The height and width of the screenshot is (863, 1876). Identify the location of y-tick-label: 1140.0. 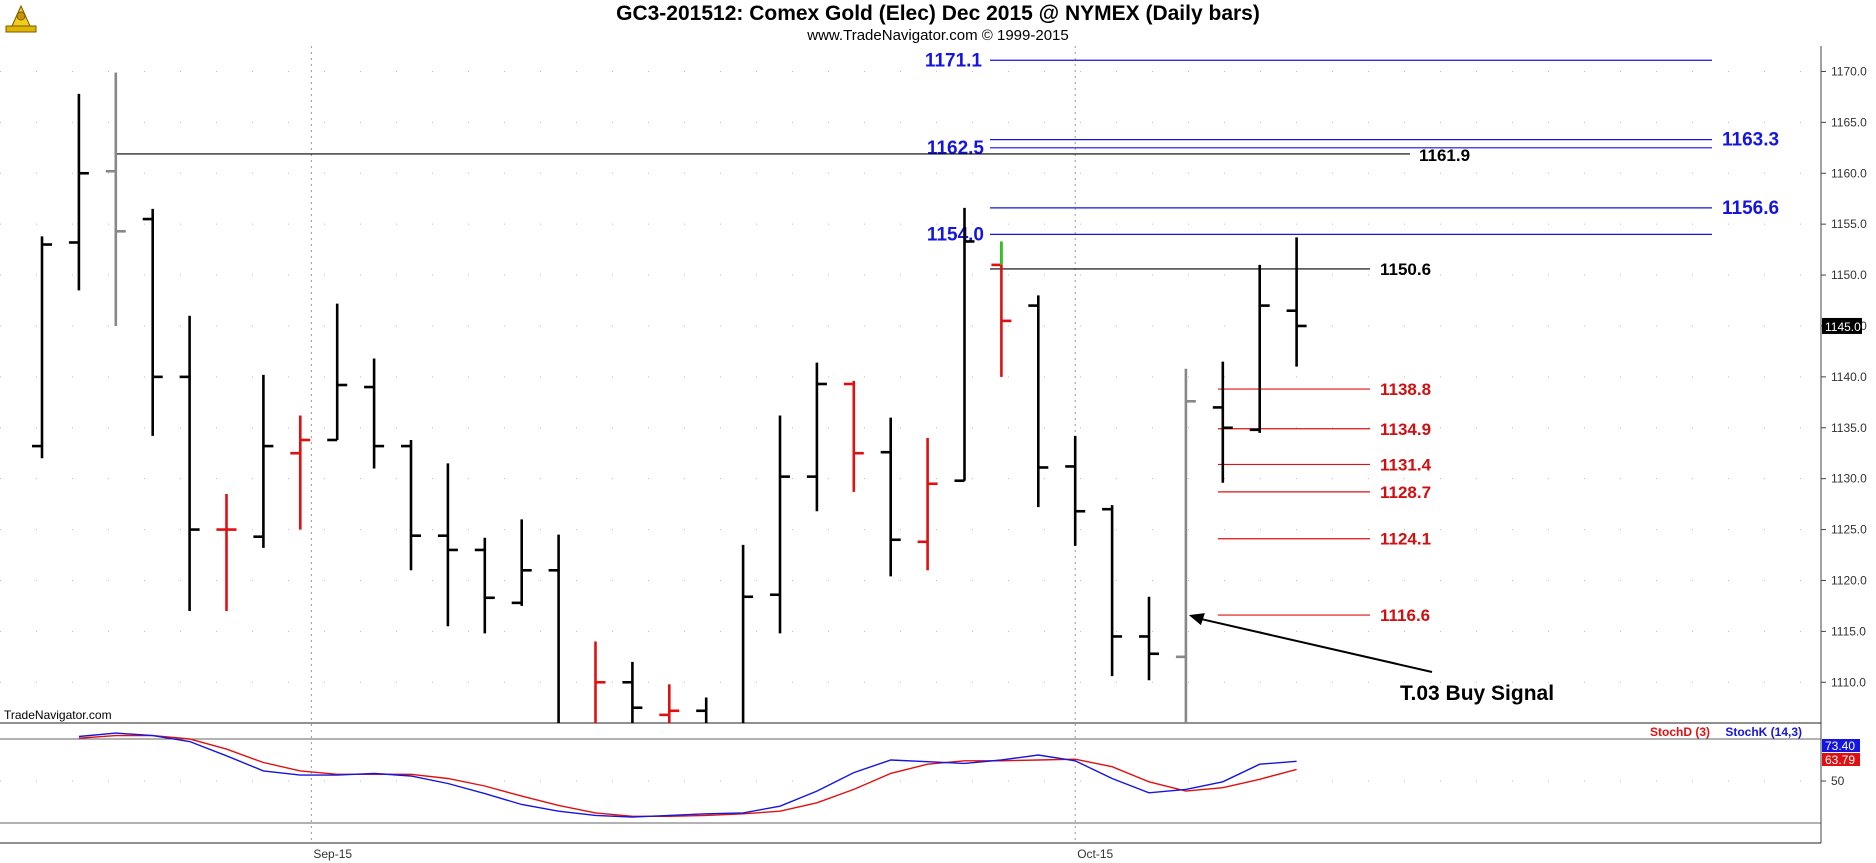
(1849, 377).